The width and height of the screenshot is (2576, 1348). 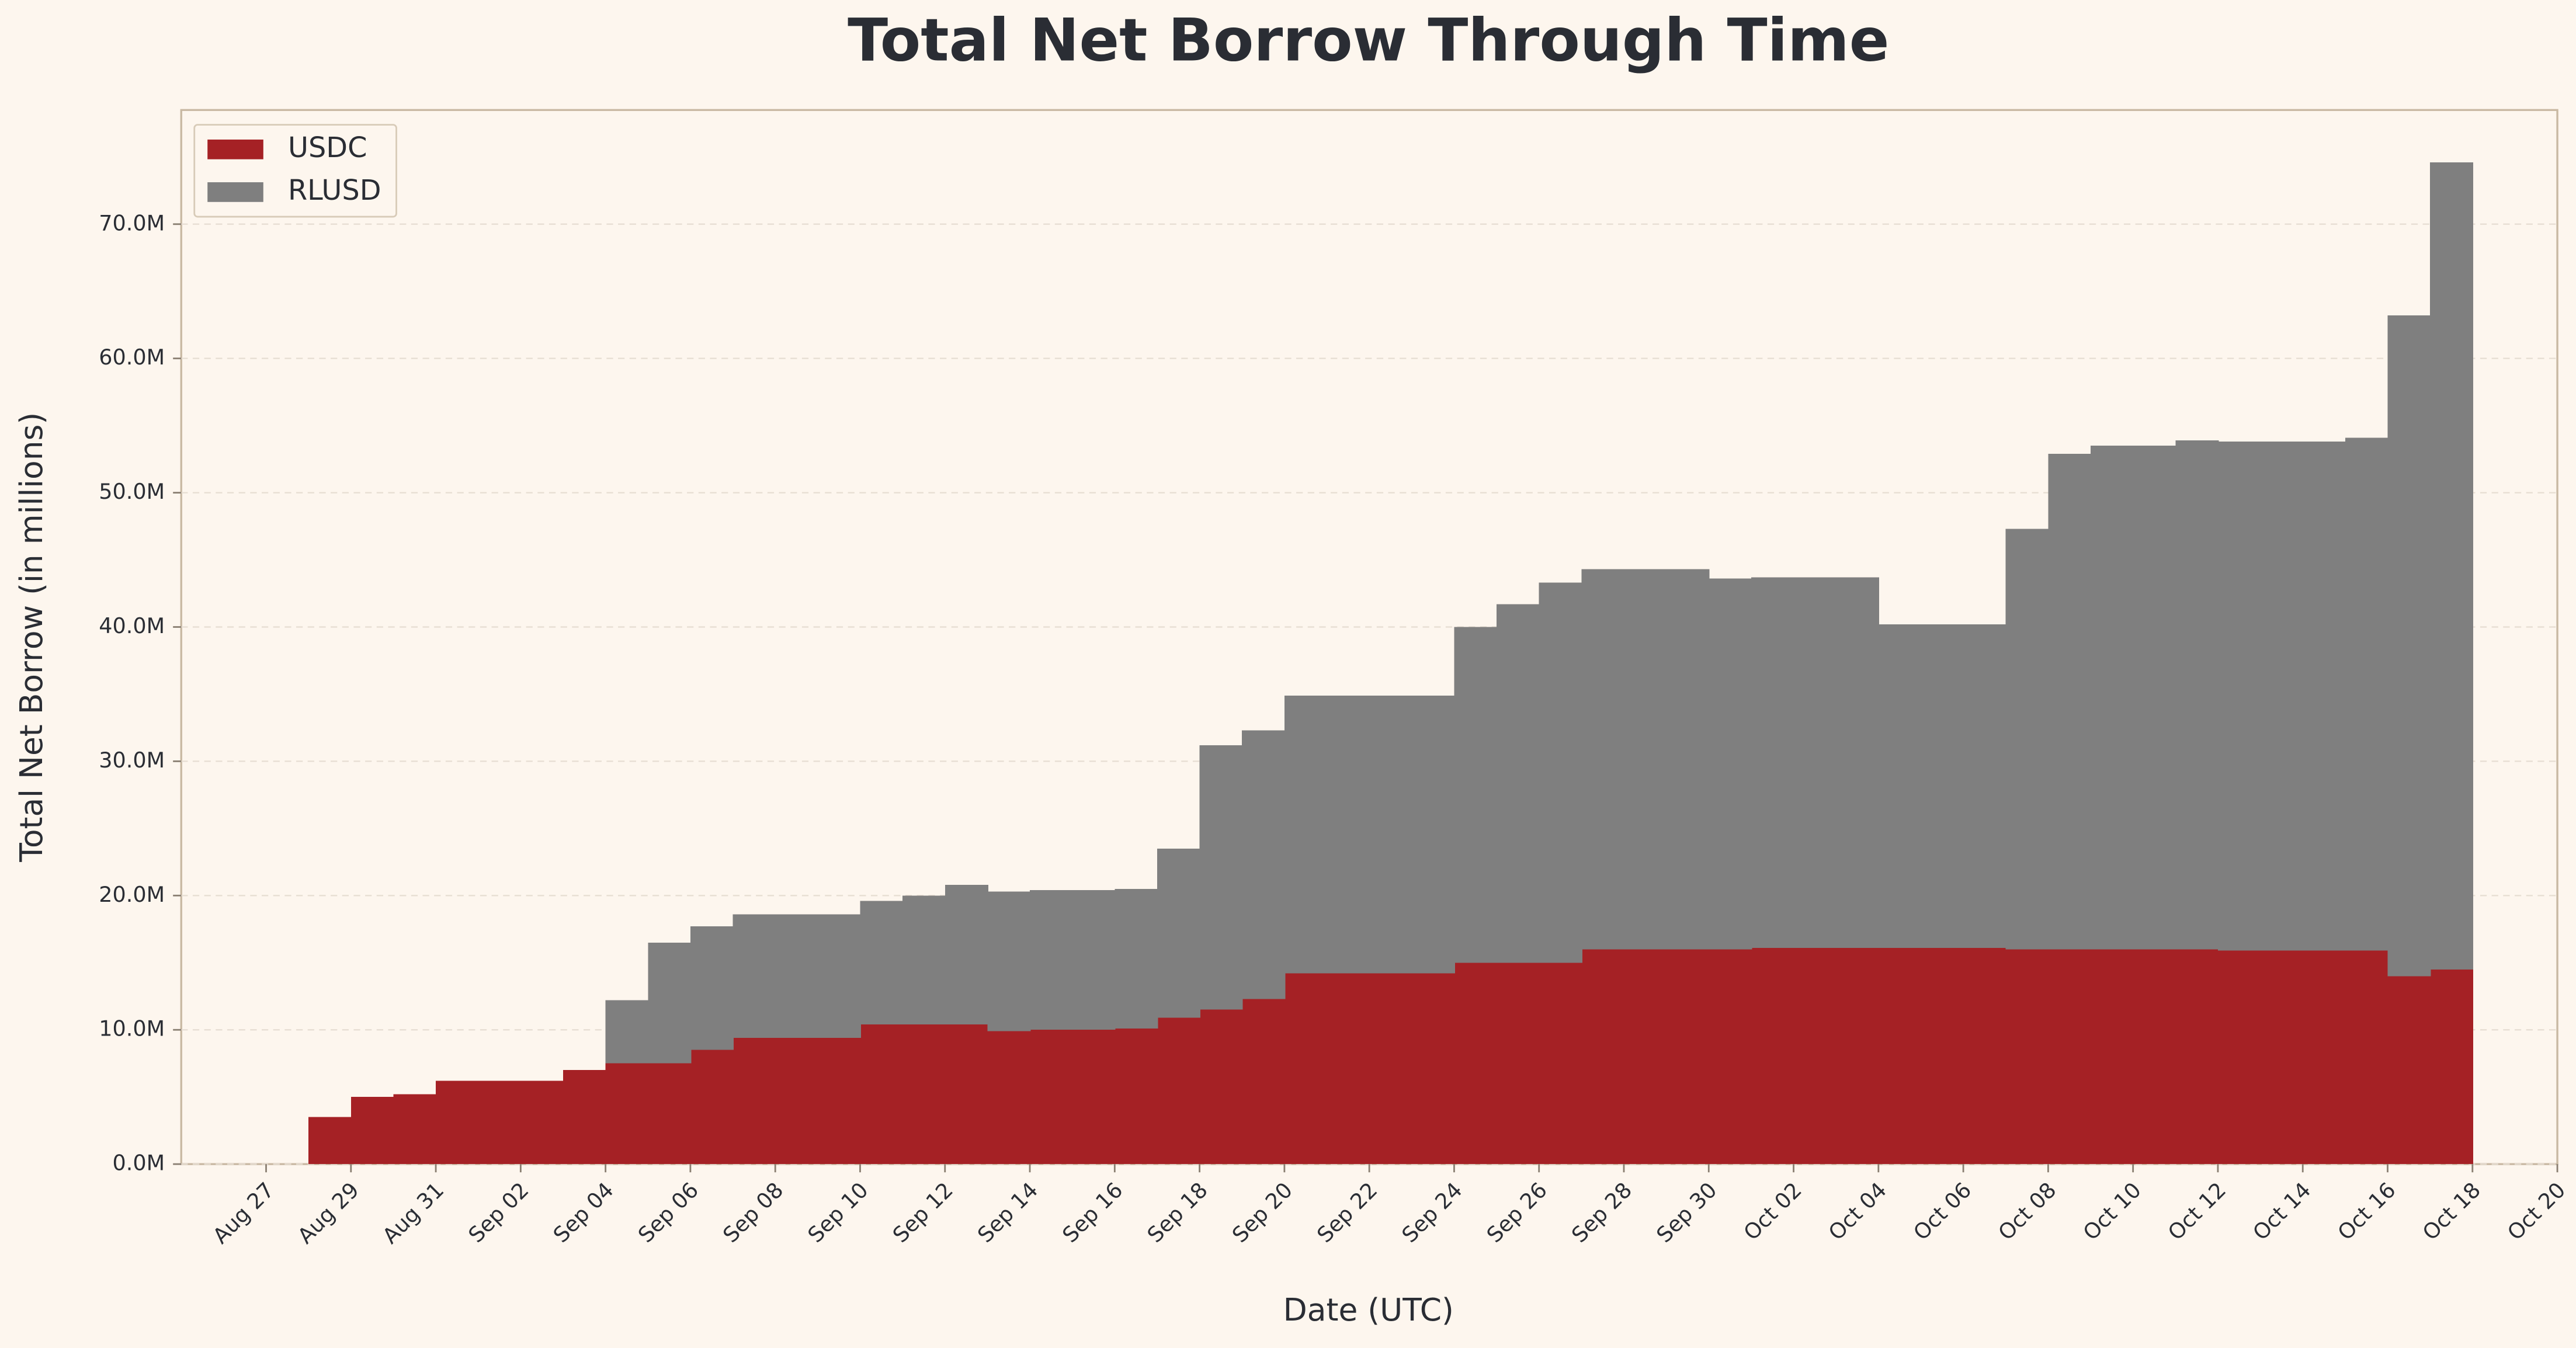 I want to click on y-tick-label: 50.0M, so click(x=132, y=491).